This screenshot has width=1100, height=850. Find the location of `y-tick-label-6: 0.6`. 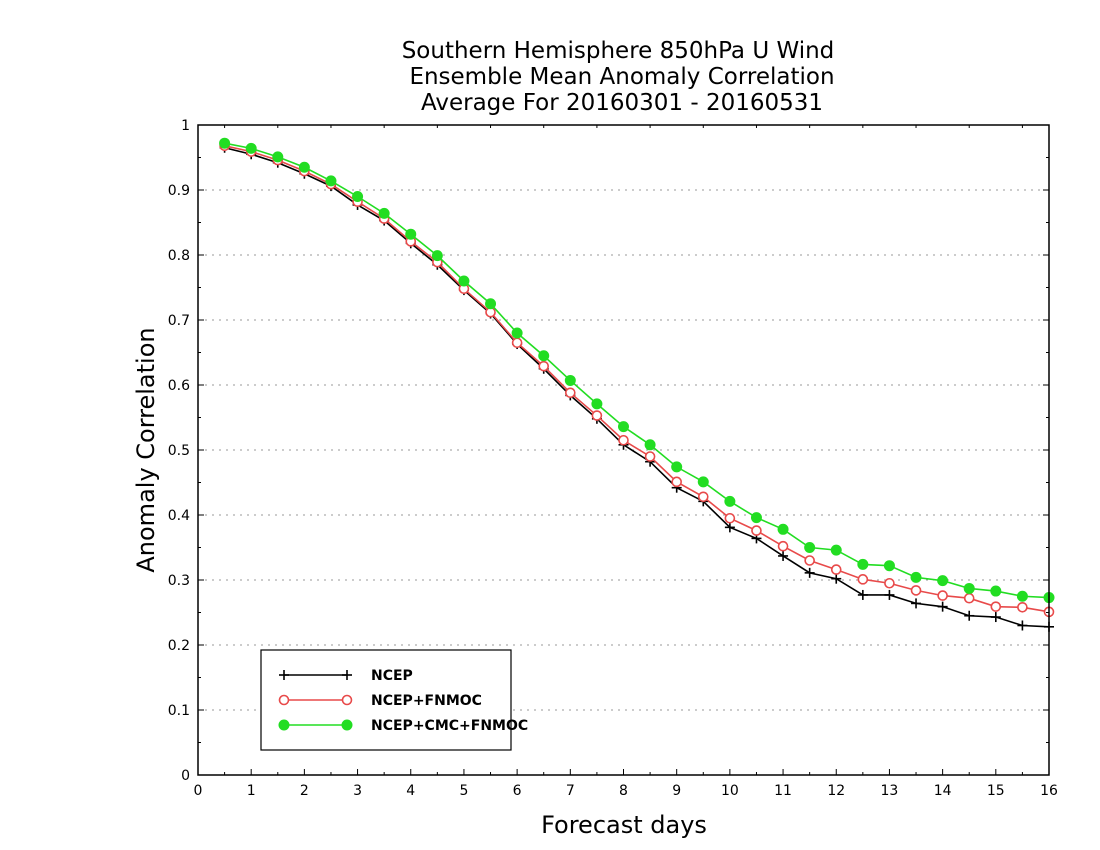

y-tick-label-6: 0.6 is located at coordinates (179, 386).